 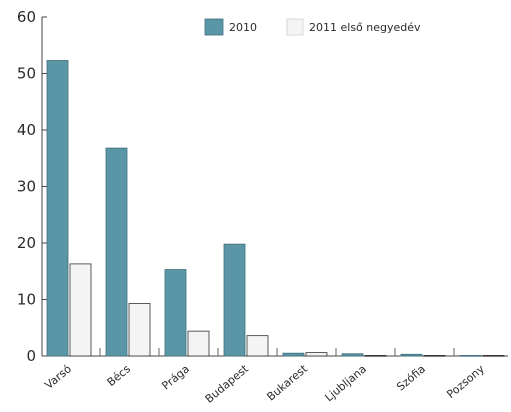 What do you see at coordinates (243, 27) in the screenshot?
I see `legend-label-2010: 2010` at bounding box center [243, 27].